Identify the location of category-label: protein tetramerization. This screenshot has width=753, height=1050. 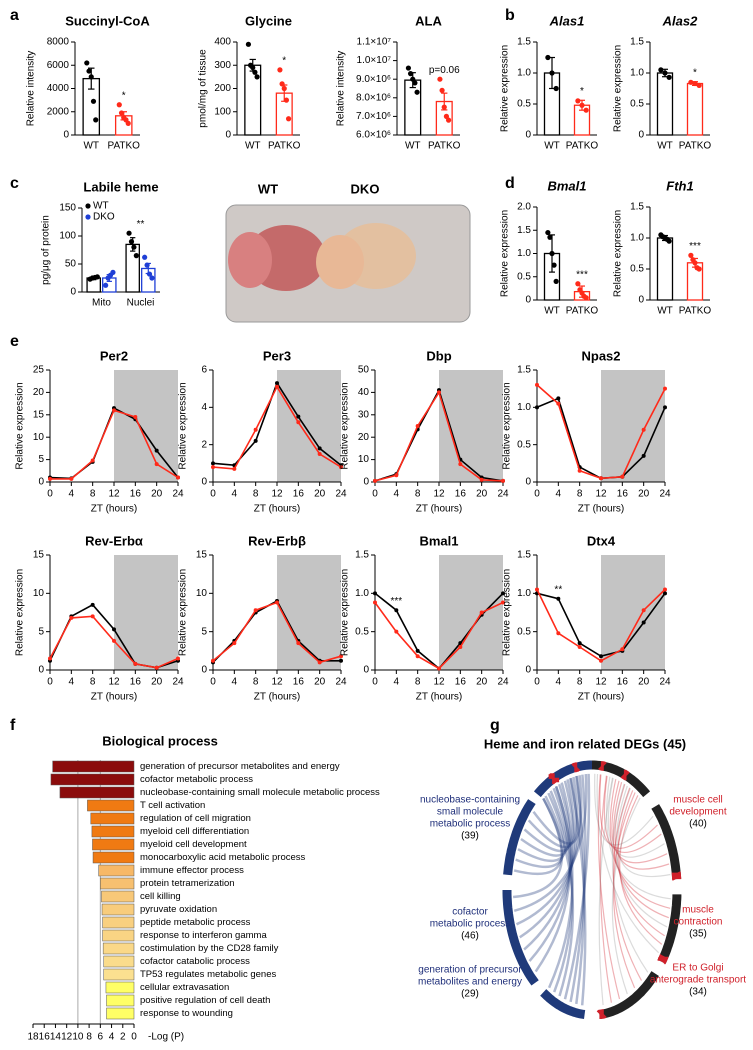
(187, 883).